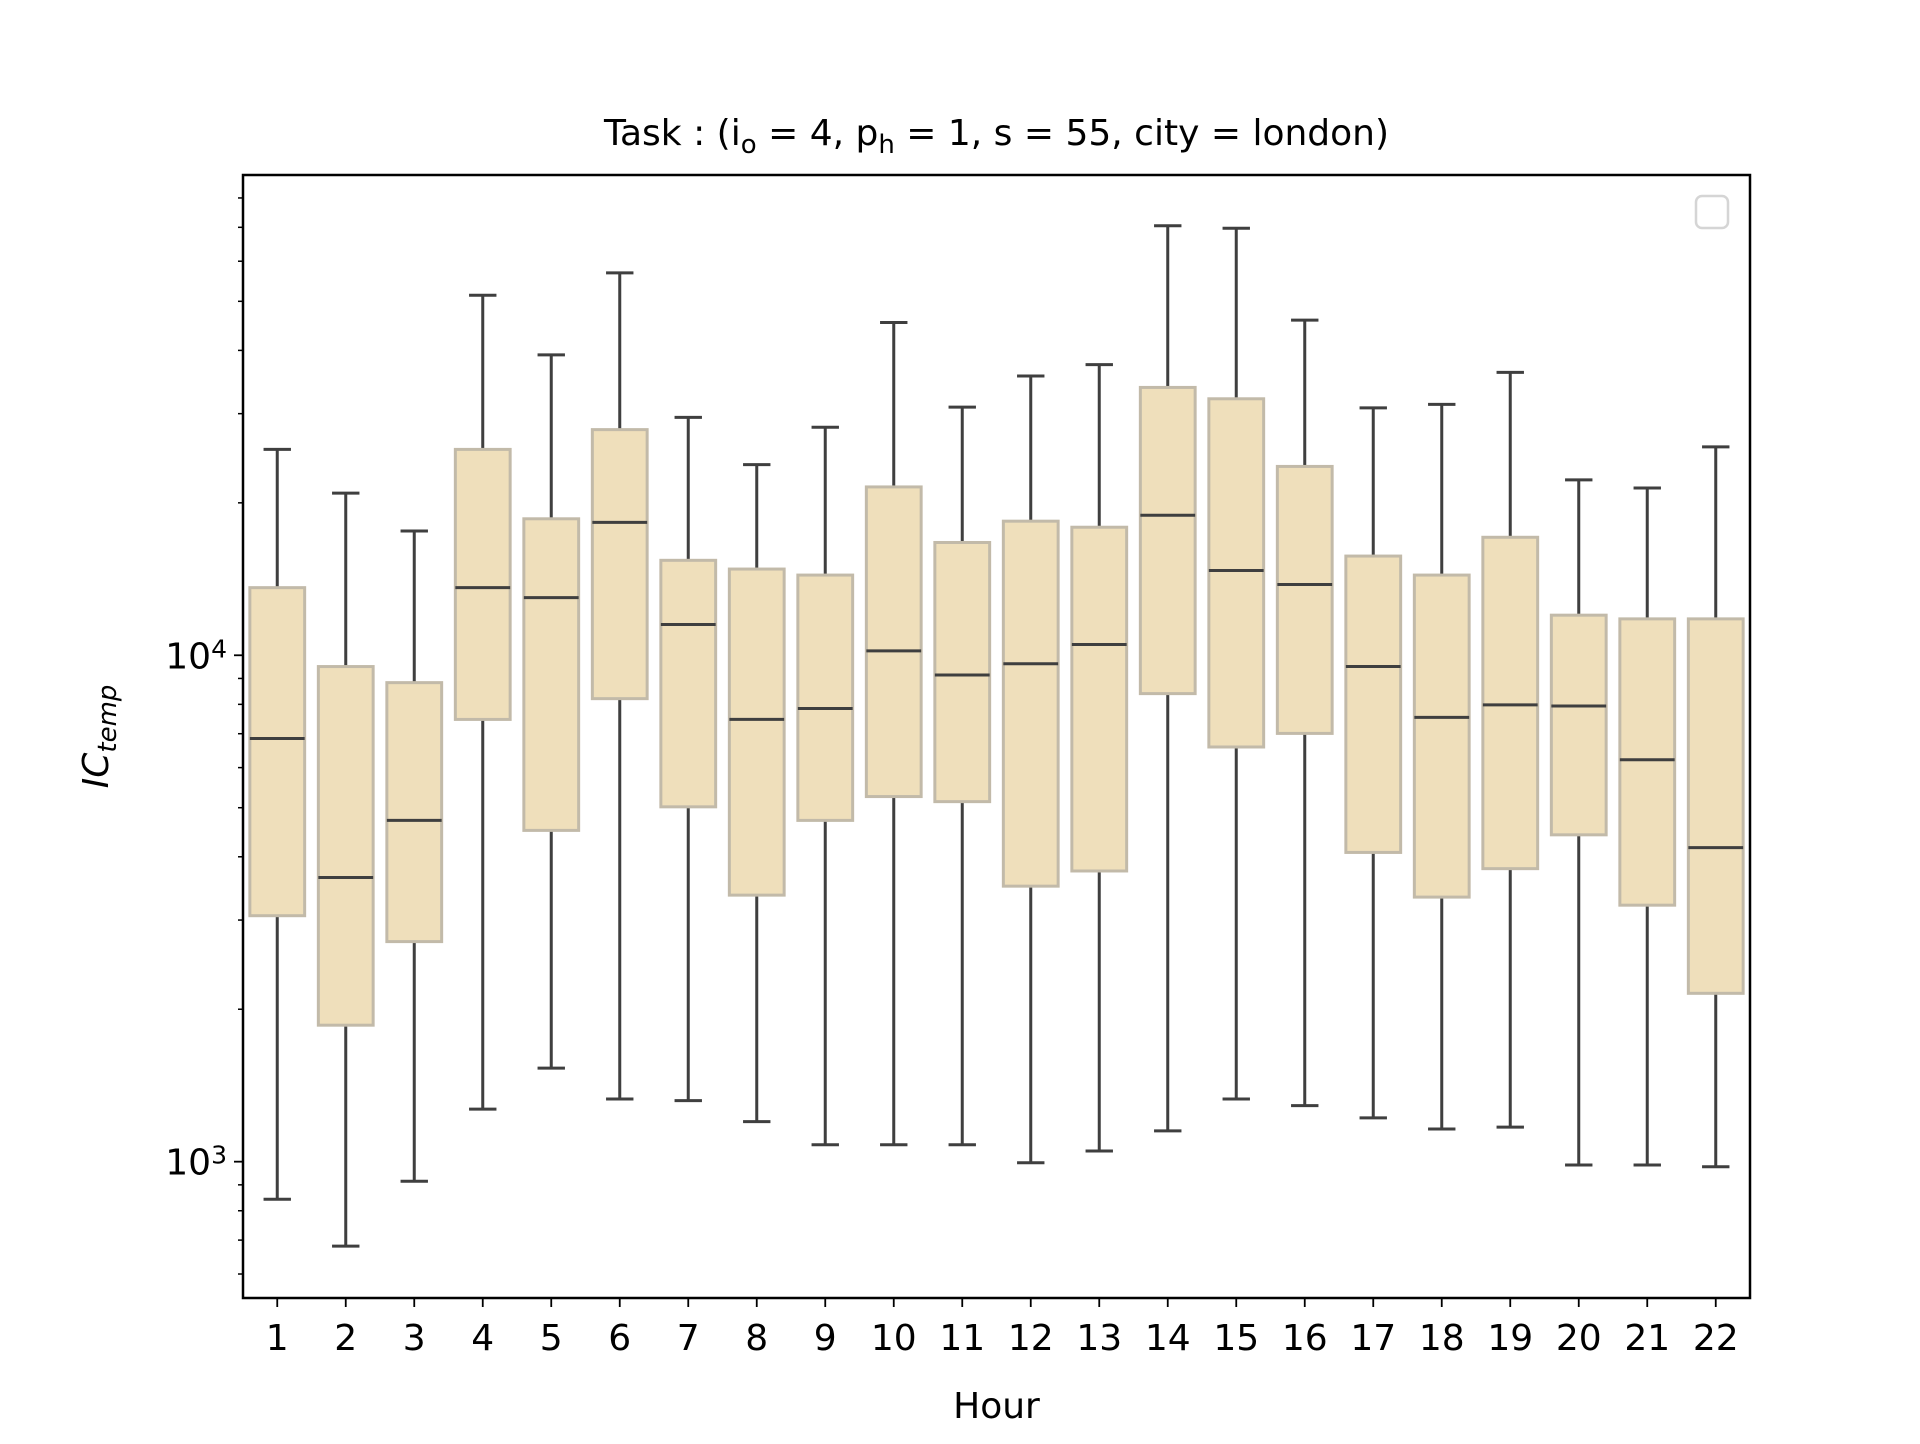  I want to click on x-tick-label: 22, so click(1716, 1338).